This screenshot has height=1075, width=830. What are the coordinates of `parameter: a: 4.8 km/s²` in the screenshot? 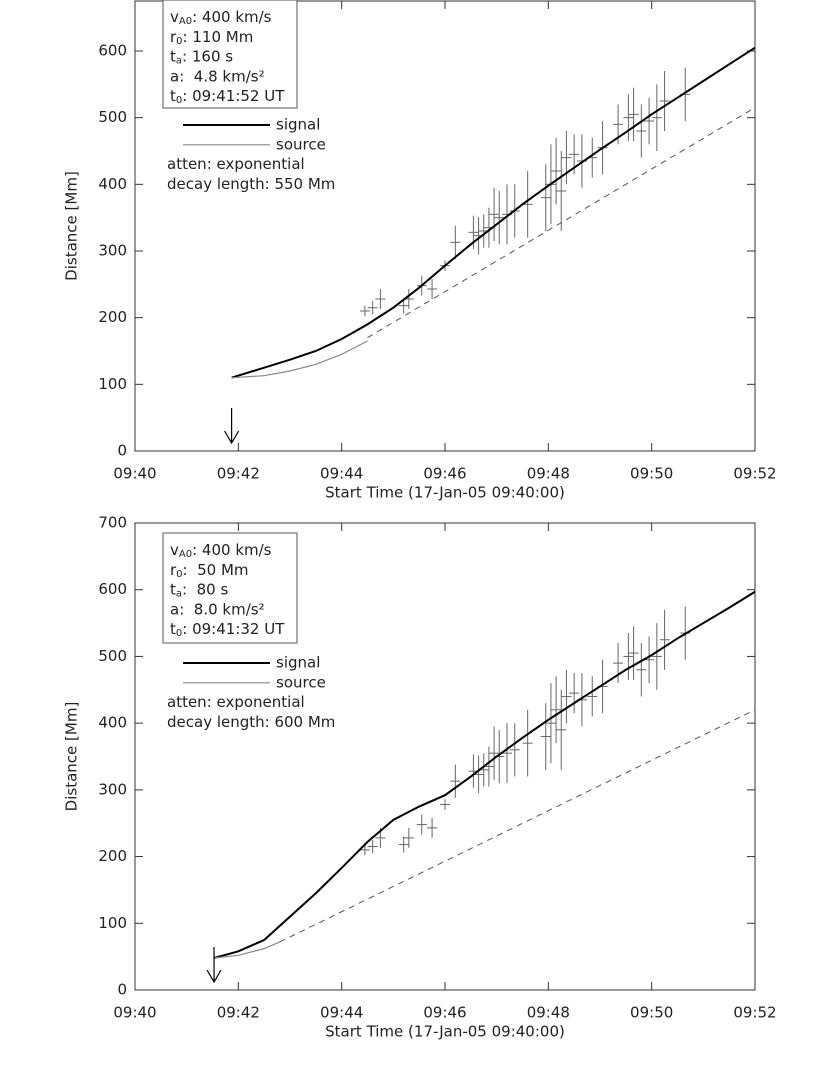 It's located at (217, 76).